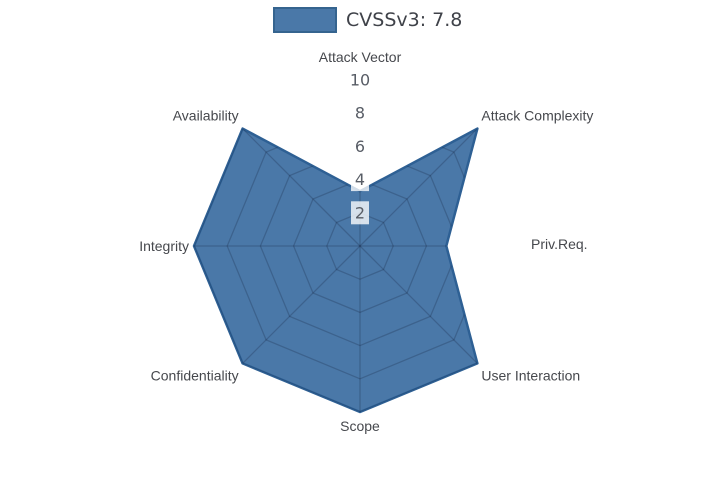 Image resolution: width=720 pixels, height=504 pixels. I want to click on axis-label-attack-vector: Attack Vector, so click(360, 57).